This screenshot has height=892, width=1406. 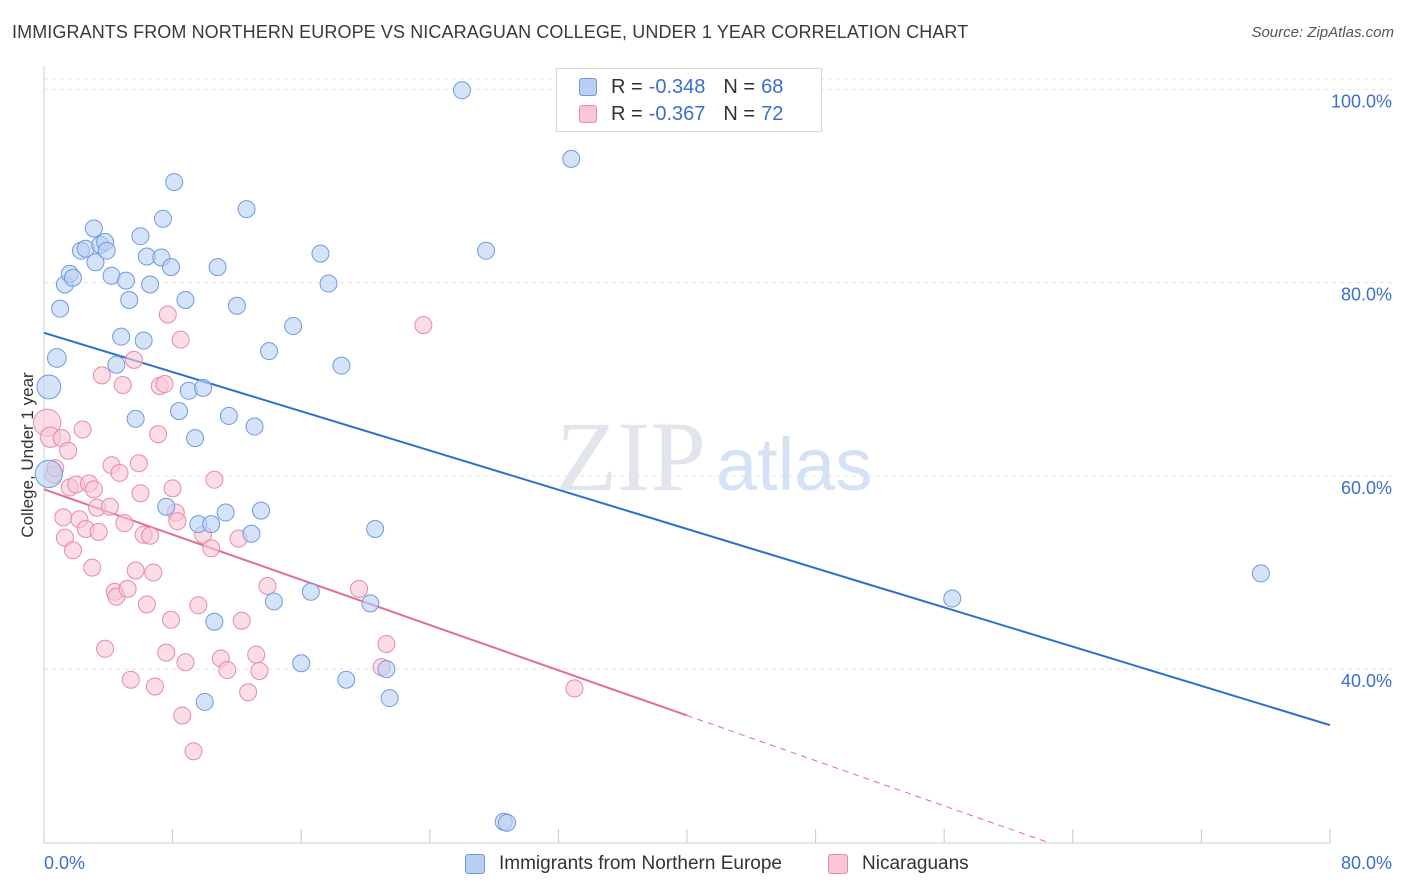 I want to click on legend-label-nicaraguans: Nicaraguans, so click(x=915, y=863).